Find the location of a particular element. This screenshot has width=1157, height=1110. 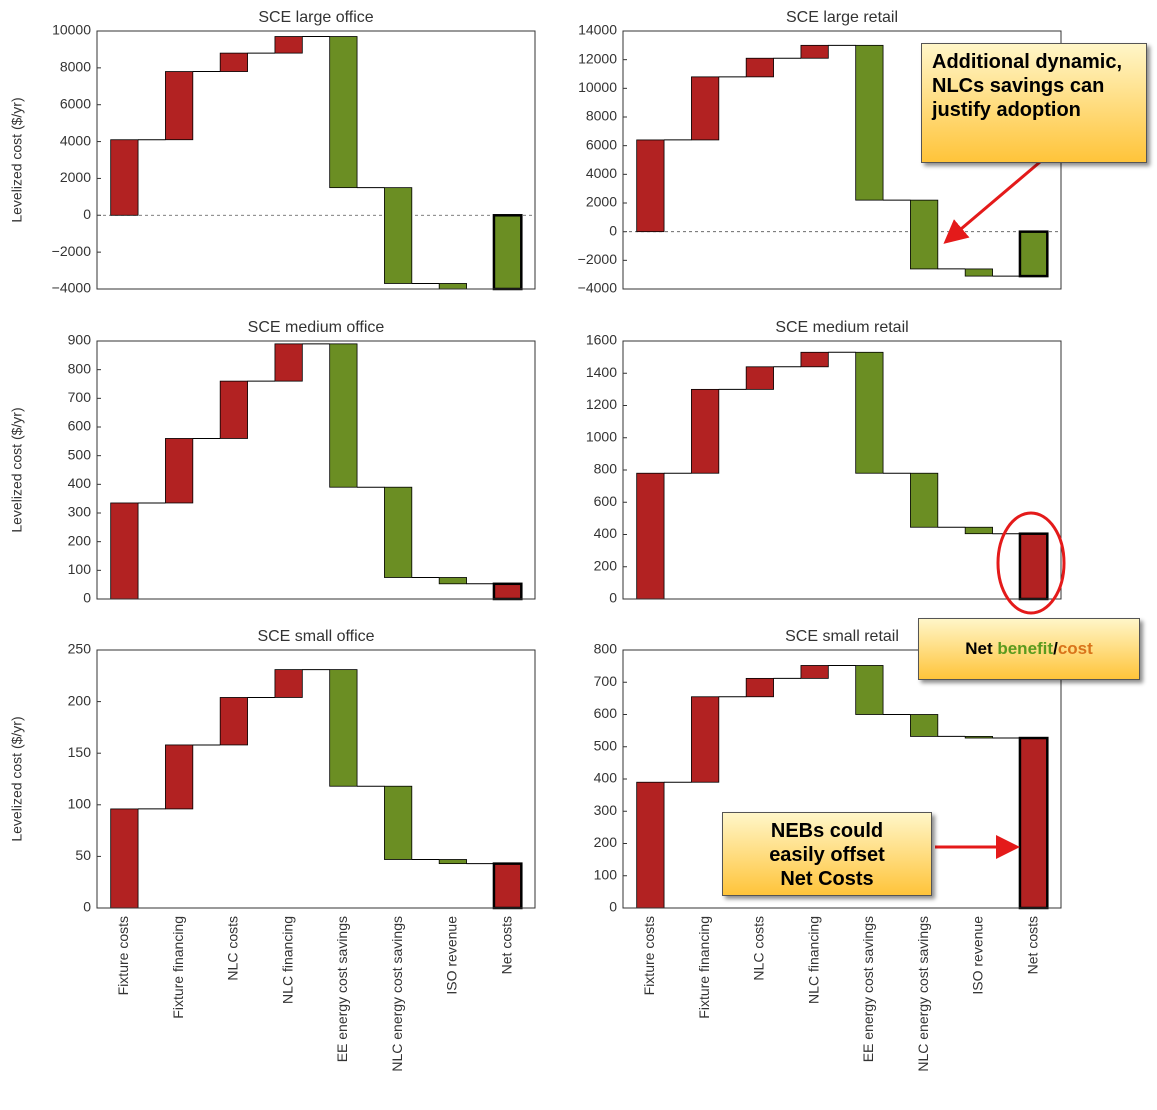

y-tick-label: 12000 is located at coordinates (597, 58).